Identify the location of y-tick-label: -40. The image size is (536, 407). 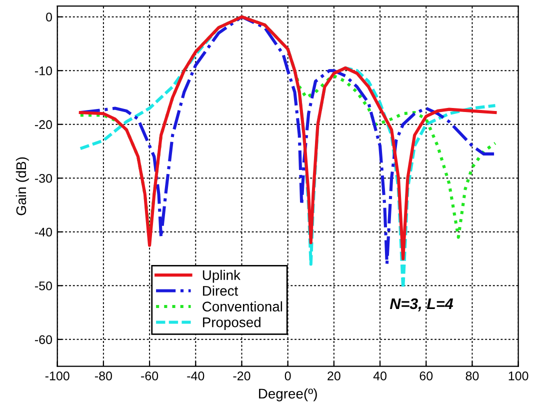
(43, 232).